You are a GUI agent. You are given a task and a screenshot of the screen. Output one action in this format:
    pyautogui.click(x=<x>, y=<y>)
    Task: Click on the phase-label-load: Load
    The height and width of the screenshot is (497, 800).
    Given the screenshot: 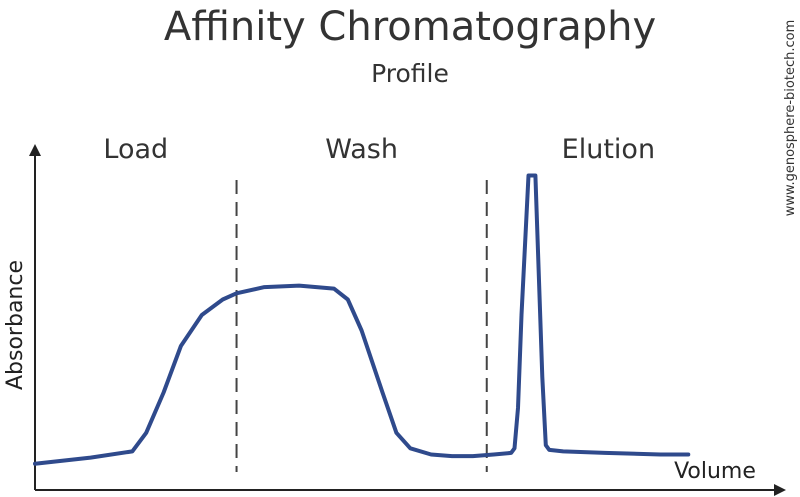 What is the action you would take?
    pyautogui.click(x=135, y=149)
    